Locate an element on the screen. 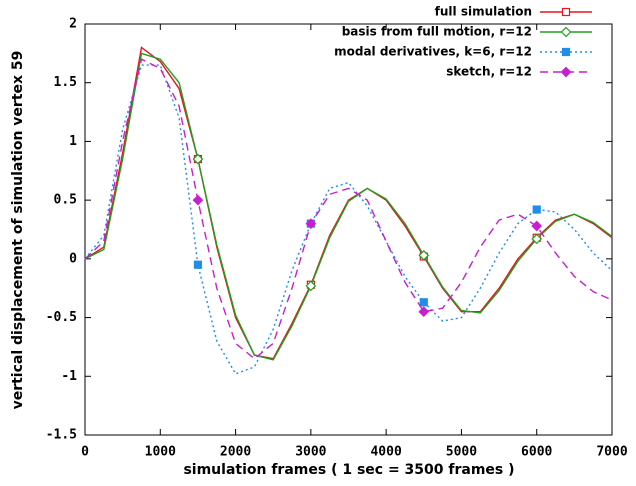 The height and width of the screenshot is (486, 636). x-tick-label: 4000 is located at coordinates (385, 452).